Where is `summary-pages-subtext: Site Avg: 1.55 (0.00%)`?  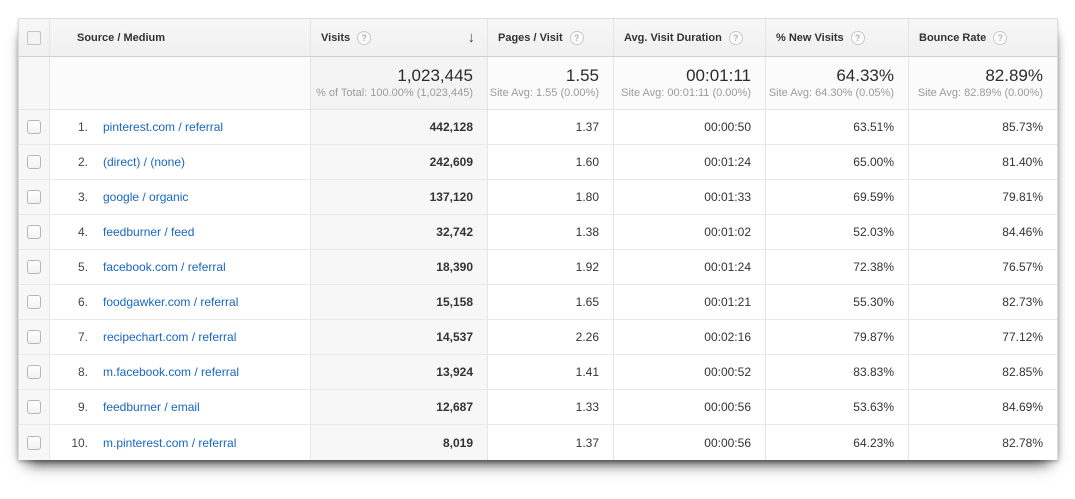
summary-pages-subtext: Site Avg: 1.55 (0.00%) is located at coordinates (544, 93).